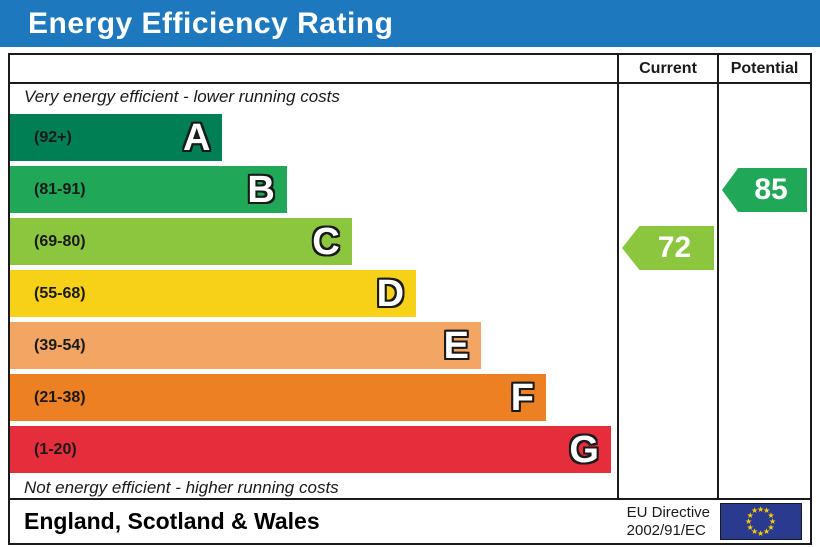 The height and width of the screenshot is (547, 820). What do you see at coordinates (60, 189) in the screenshot?
I see `band-range-label: (81-91)` at bounding box center [60, 189].